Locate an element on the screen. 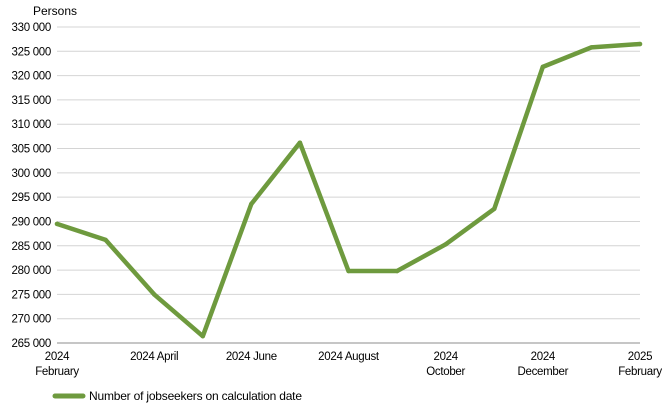  y-tick-label: 330 000 is located at coordinates (31, 28).